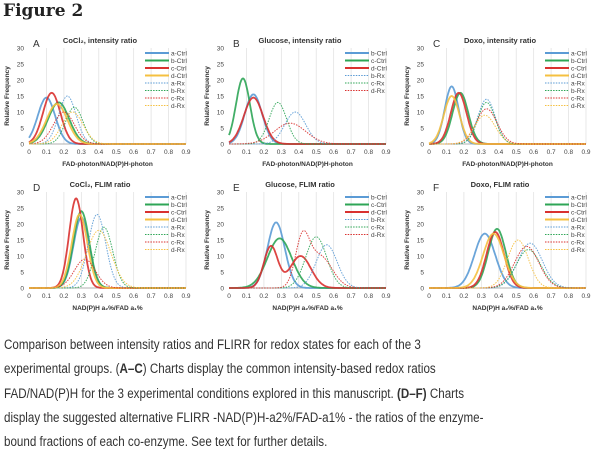 This screenshot has width=600, height=470. I want to click on legend-label: d-Rx, so click(178, 250).